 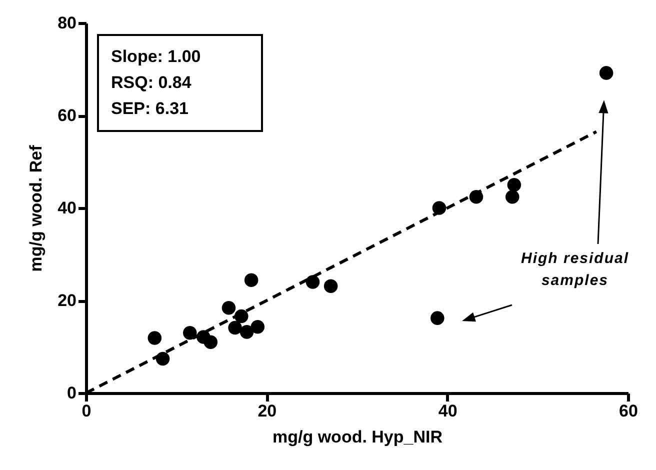 I want to click on y-tick-label: 40, so click(x=67, y=208).